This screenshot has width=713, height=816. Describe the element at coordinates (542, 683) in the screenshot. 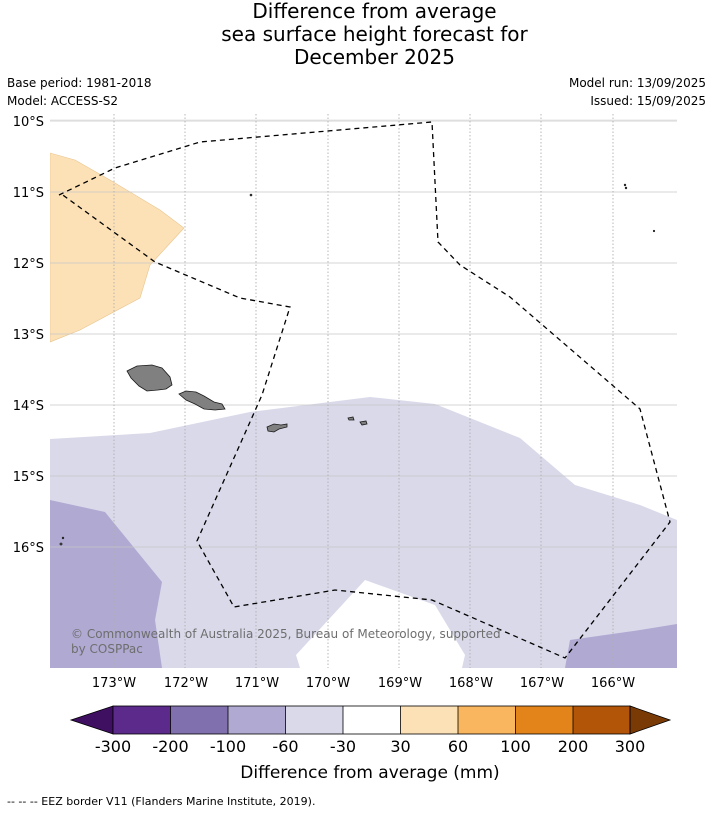

I see `lon-label-167w: 167°W` at that location.